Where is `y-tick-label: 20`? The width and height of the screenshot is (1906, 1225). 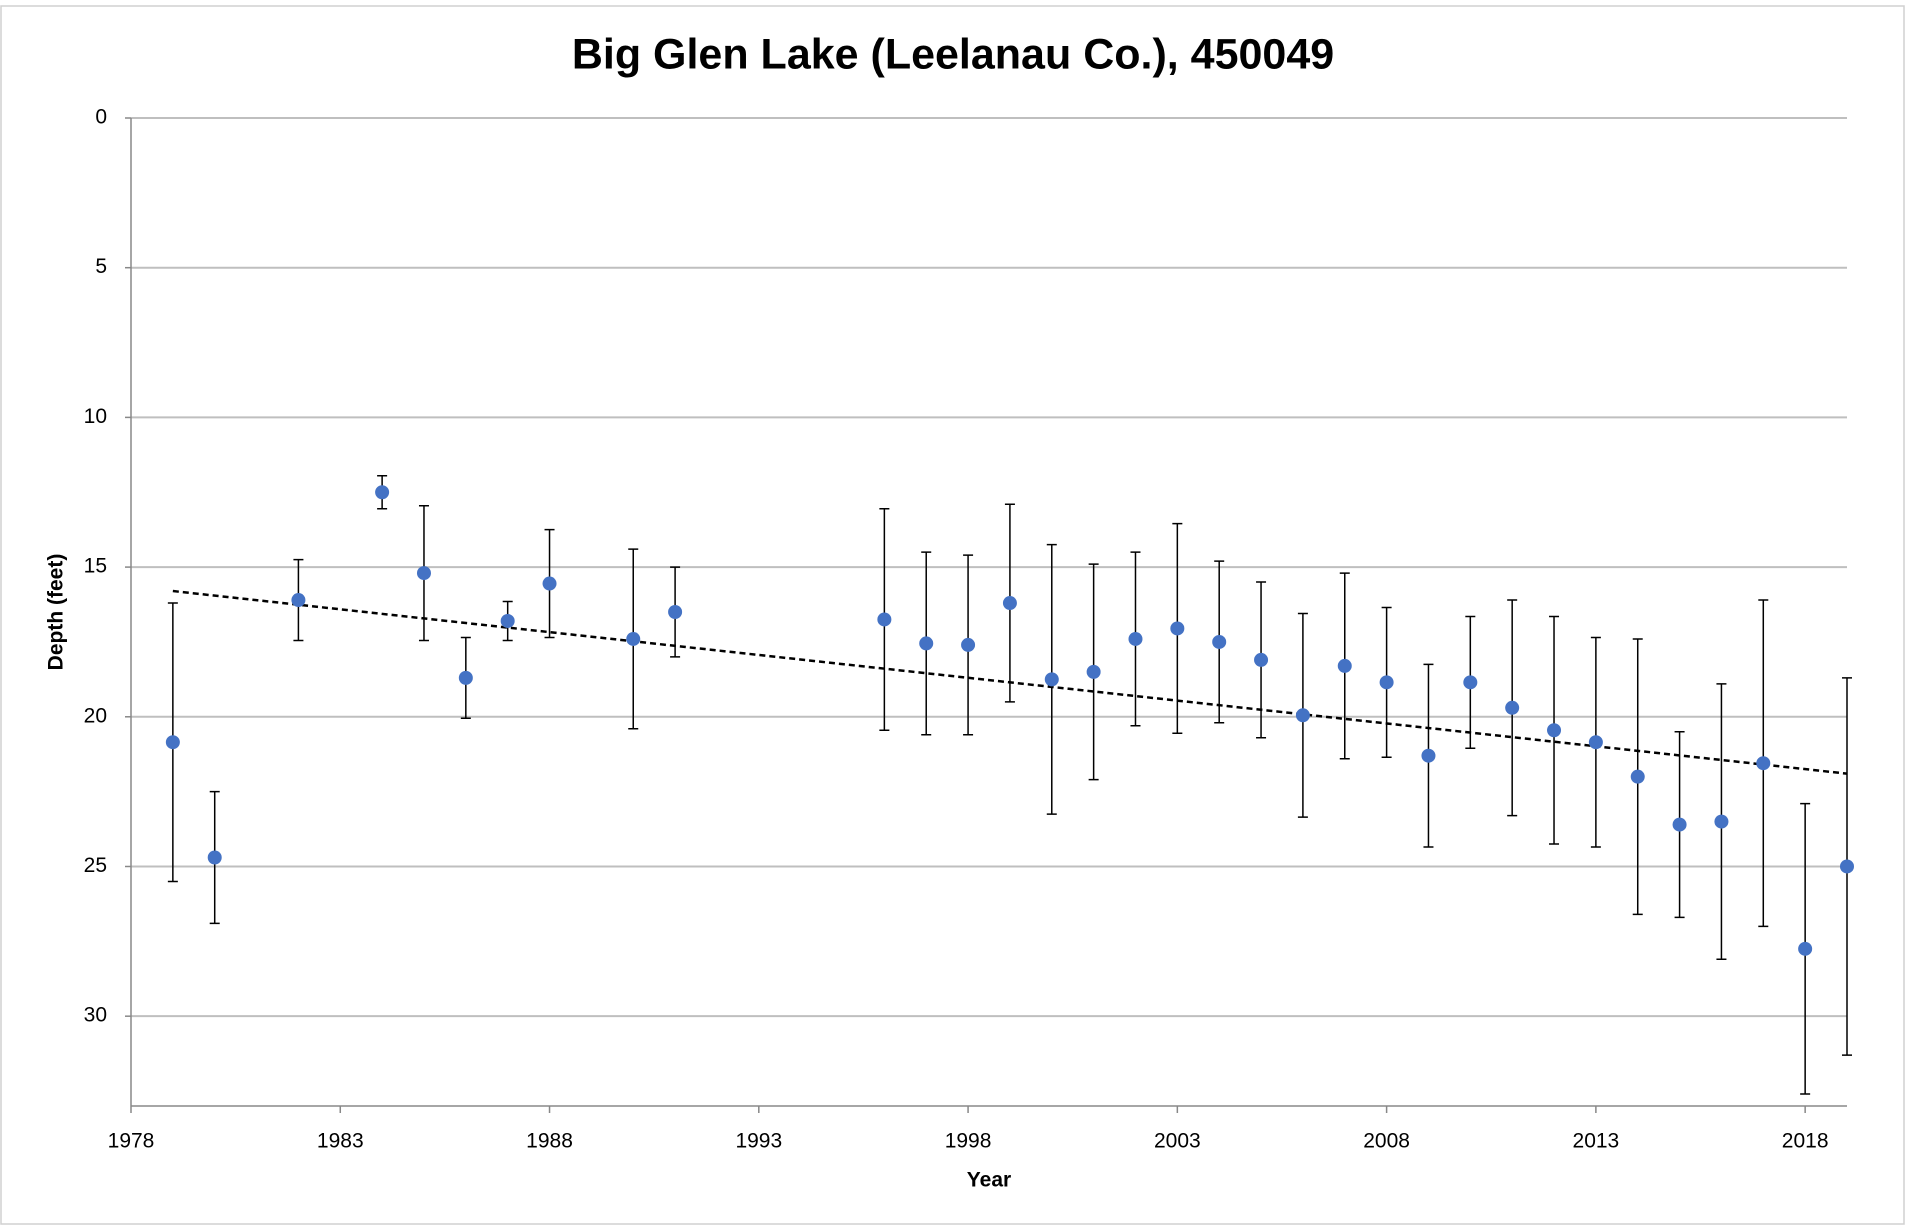
y-tick-label: 20 is located at coordinates (95, 715).